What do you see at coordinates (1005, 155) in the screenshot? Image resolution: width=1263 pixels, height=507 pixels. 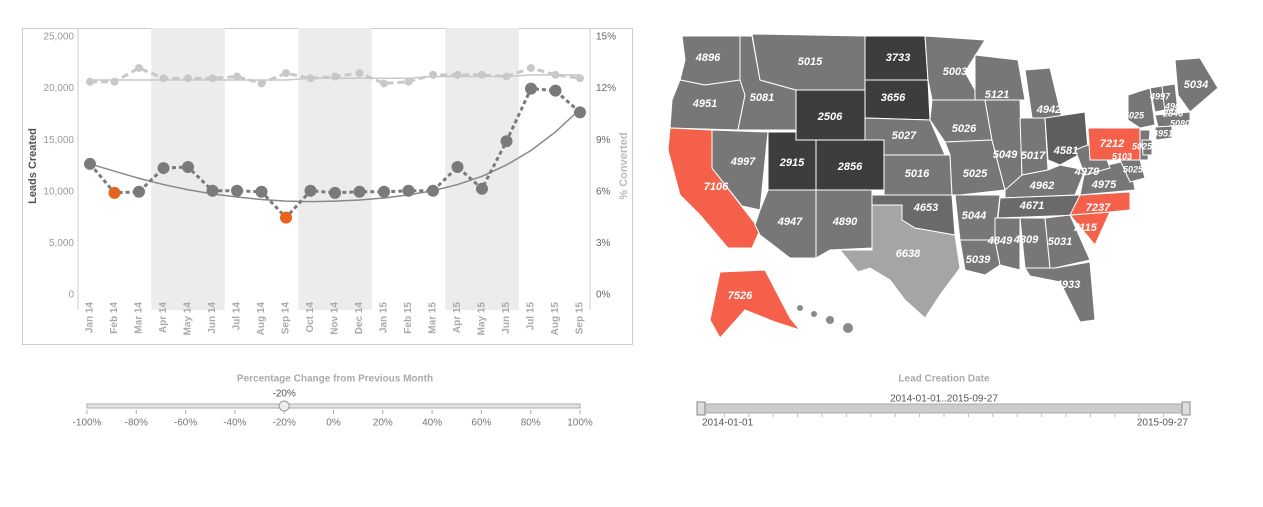 I see `state-value: 5049` at bounding box center [1005, 155].